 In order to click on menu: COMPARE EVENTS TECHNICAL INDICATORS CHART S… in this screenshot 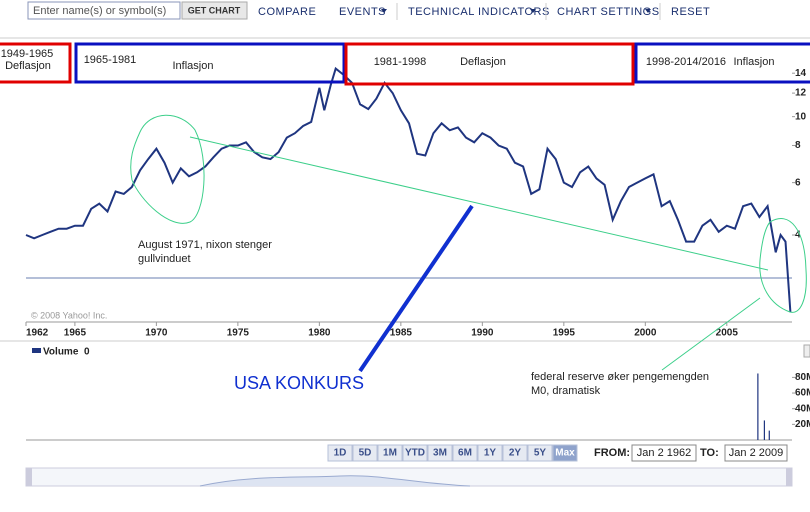, I will do `click(484, 12)`.